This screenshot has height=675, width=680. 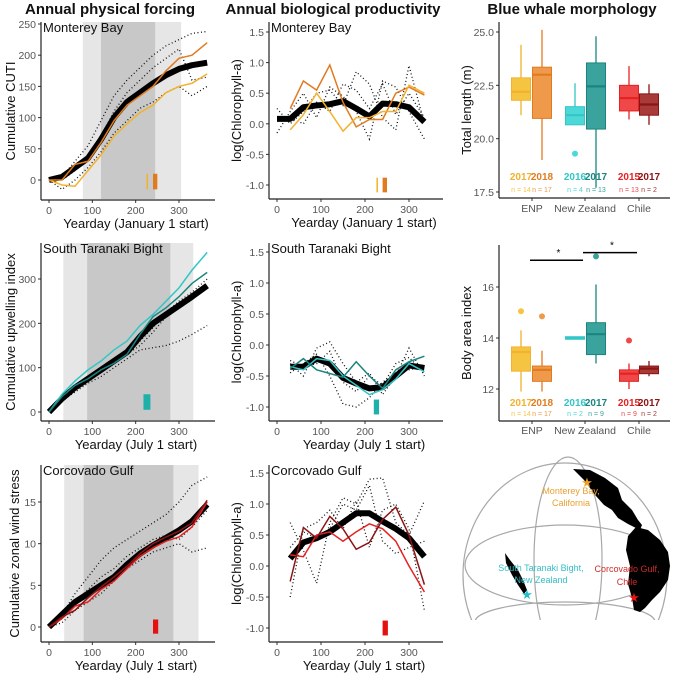 I want to click on y-tick-label: 150, so click(x=27, y=87).